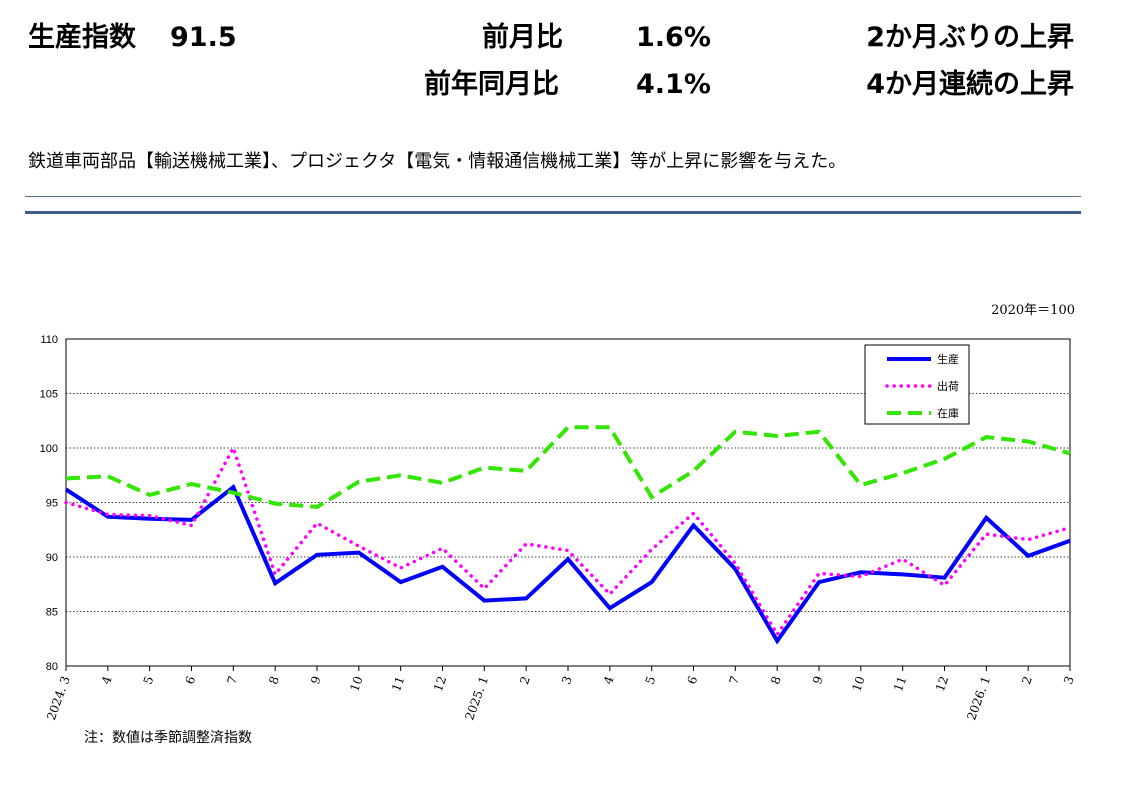 The height and width of the screenshot is (788, 1121). What do you see at coordinates (52, 504) in the screenshot?
I see `y-tick-label: 95` at bounding box center [52, 504].